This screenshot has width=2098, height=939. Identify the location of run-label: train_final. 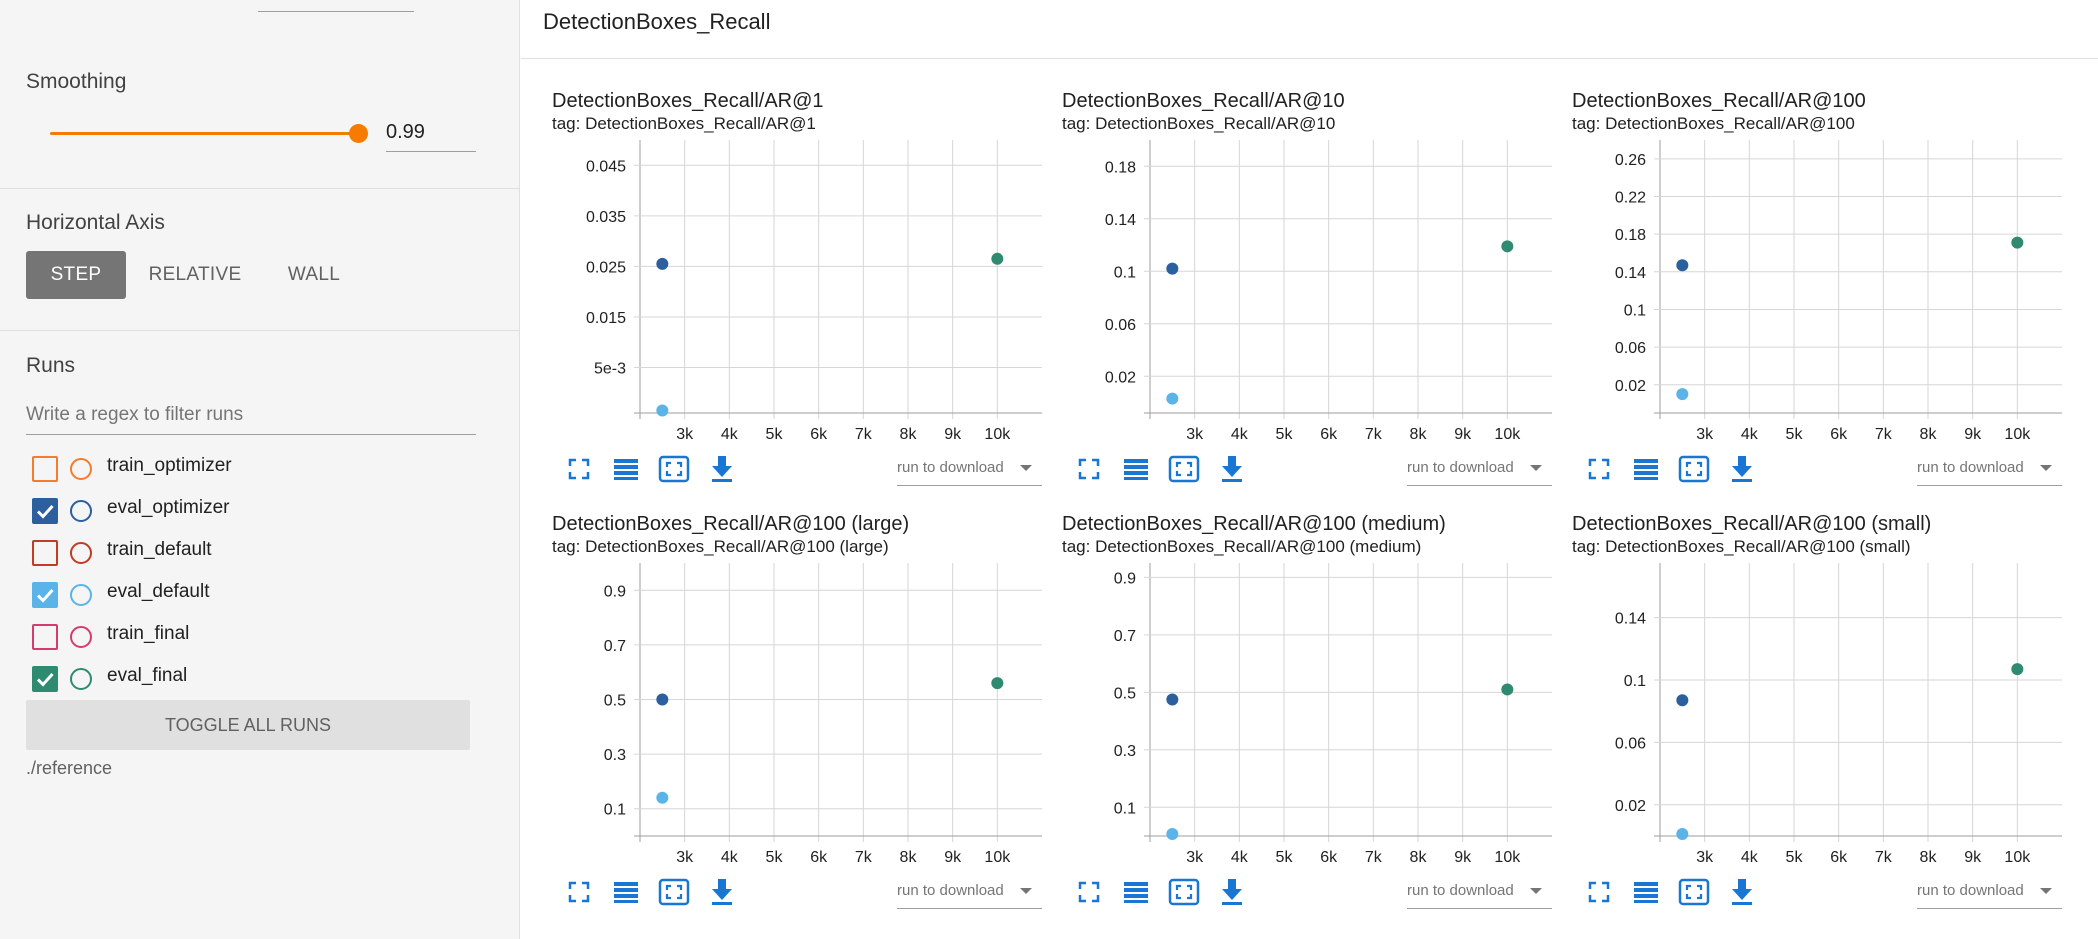
(148, 633).